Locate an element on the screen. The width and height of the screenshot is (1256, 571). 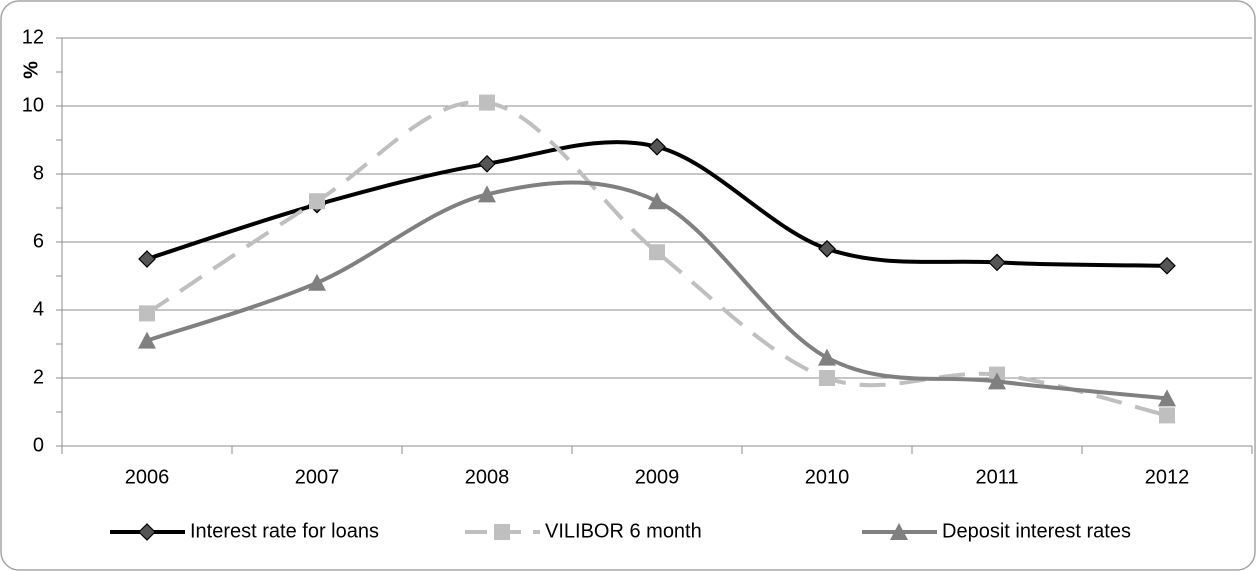
y-tick-label: 6 is located at coordinates (38, 241).